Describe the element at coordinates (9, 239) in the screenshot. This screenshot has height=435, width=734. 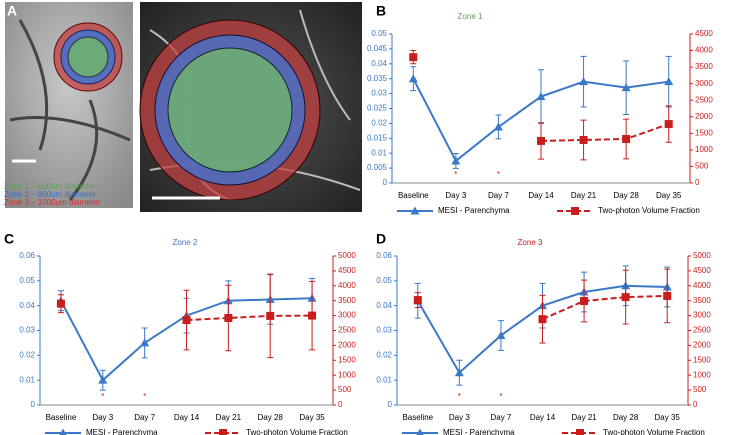
I see `panel-letter: C` at that location.